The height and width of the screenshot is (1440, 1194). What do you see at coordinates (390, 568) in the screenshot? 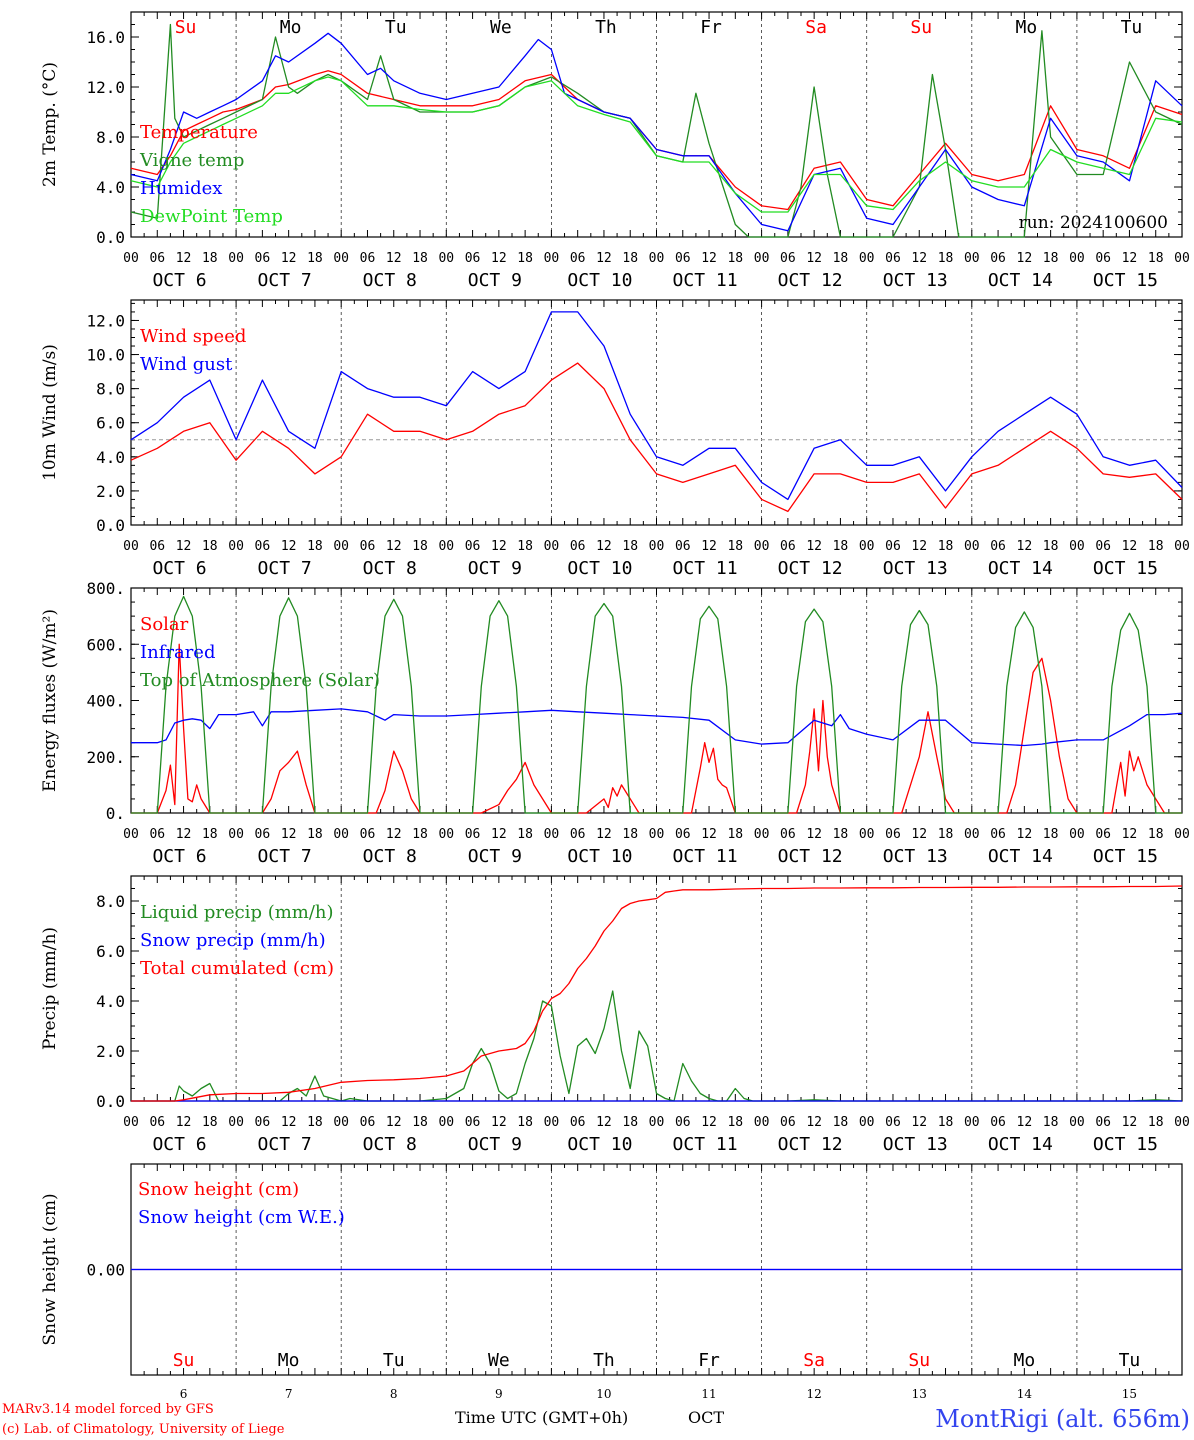
I see `date-label: OCT 8` at bounding box center [390, 568].